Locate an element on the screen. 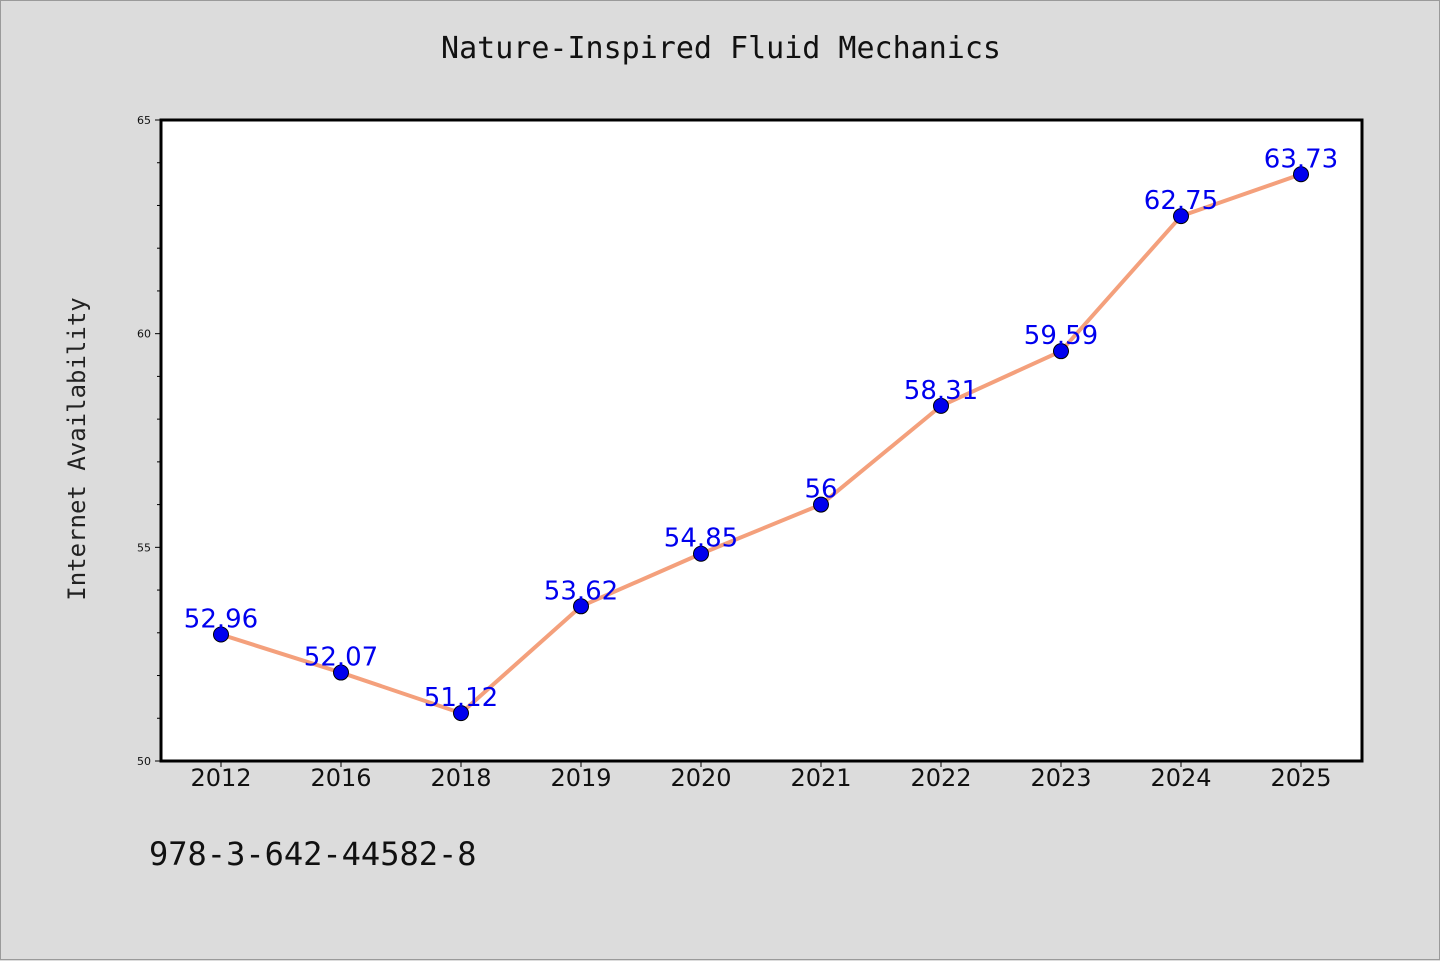 This screenshot has height=961, width=1440. x-tick-label: 2019 is located at coordinates (580, 778).